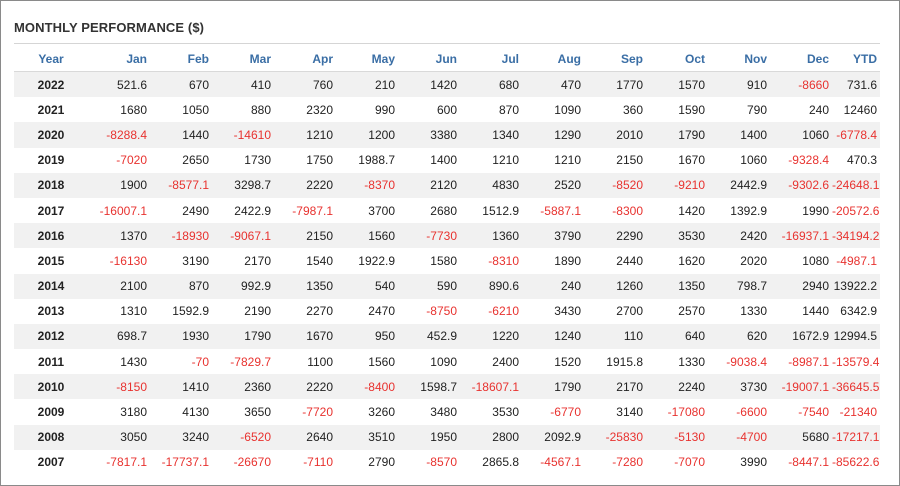  What do you see at coordinates (615, 185) in the screenshot?
I see `value-cell: -8520` at bounding box center [615, 185].